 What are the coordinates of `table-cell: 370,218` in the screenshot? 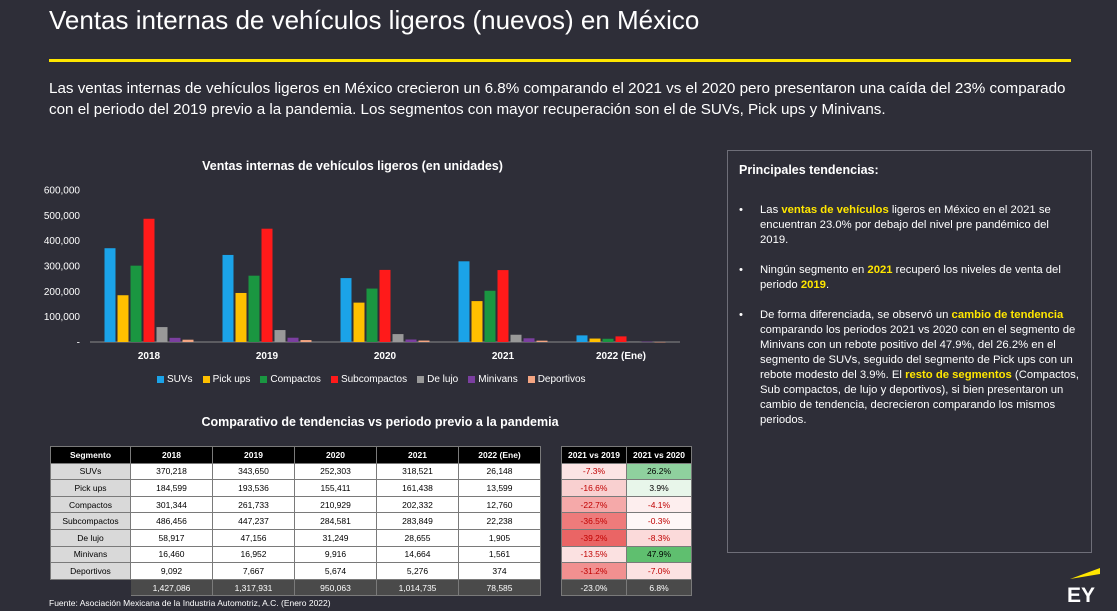 It's located at (171, 471).